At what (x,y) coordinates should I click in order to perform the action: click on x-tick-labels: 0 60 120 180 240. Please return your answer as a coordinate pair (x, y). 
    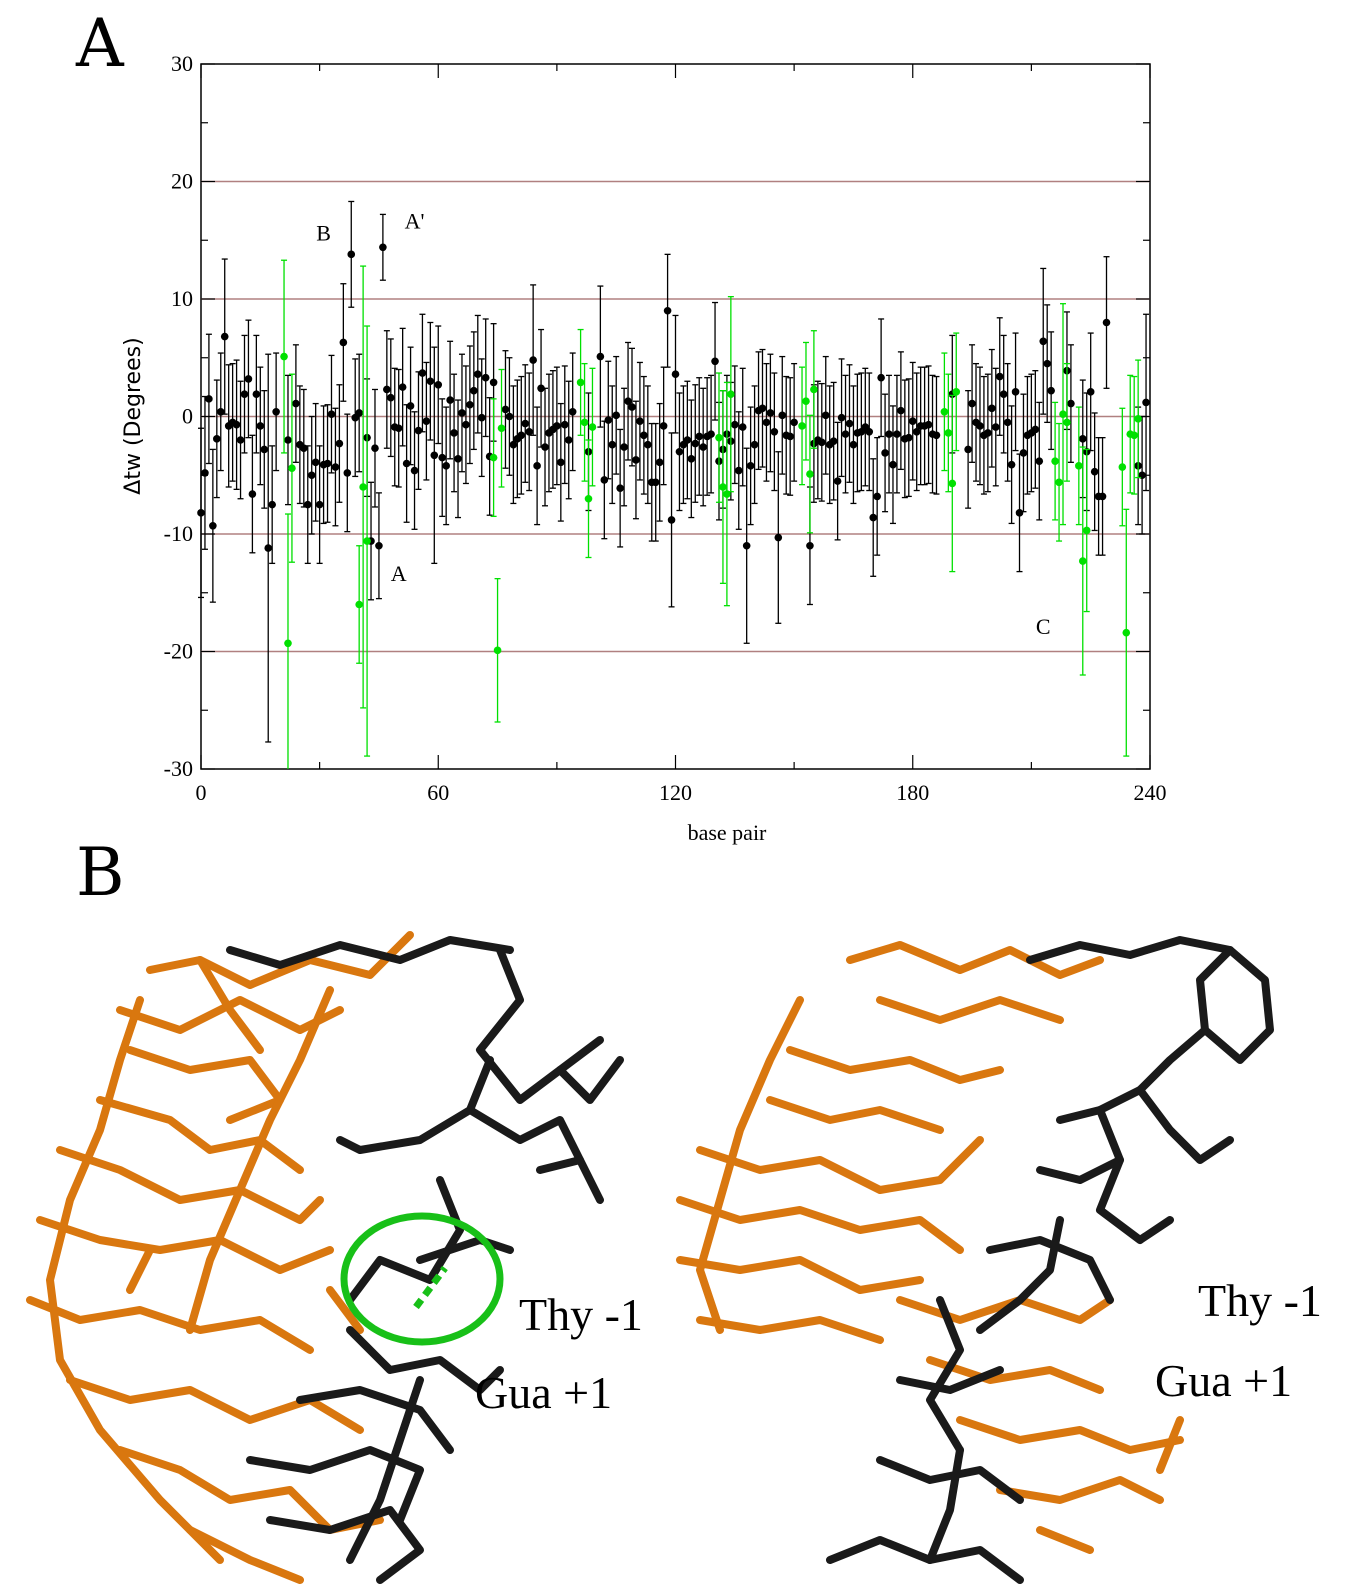
    Looking at the image, I should click on (681, 792).